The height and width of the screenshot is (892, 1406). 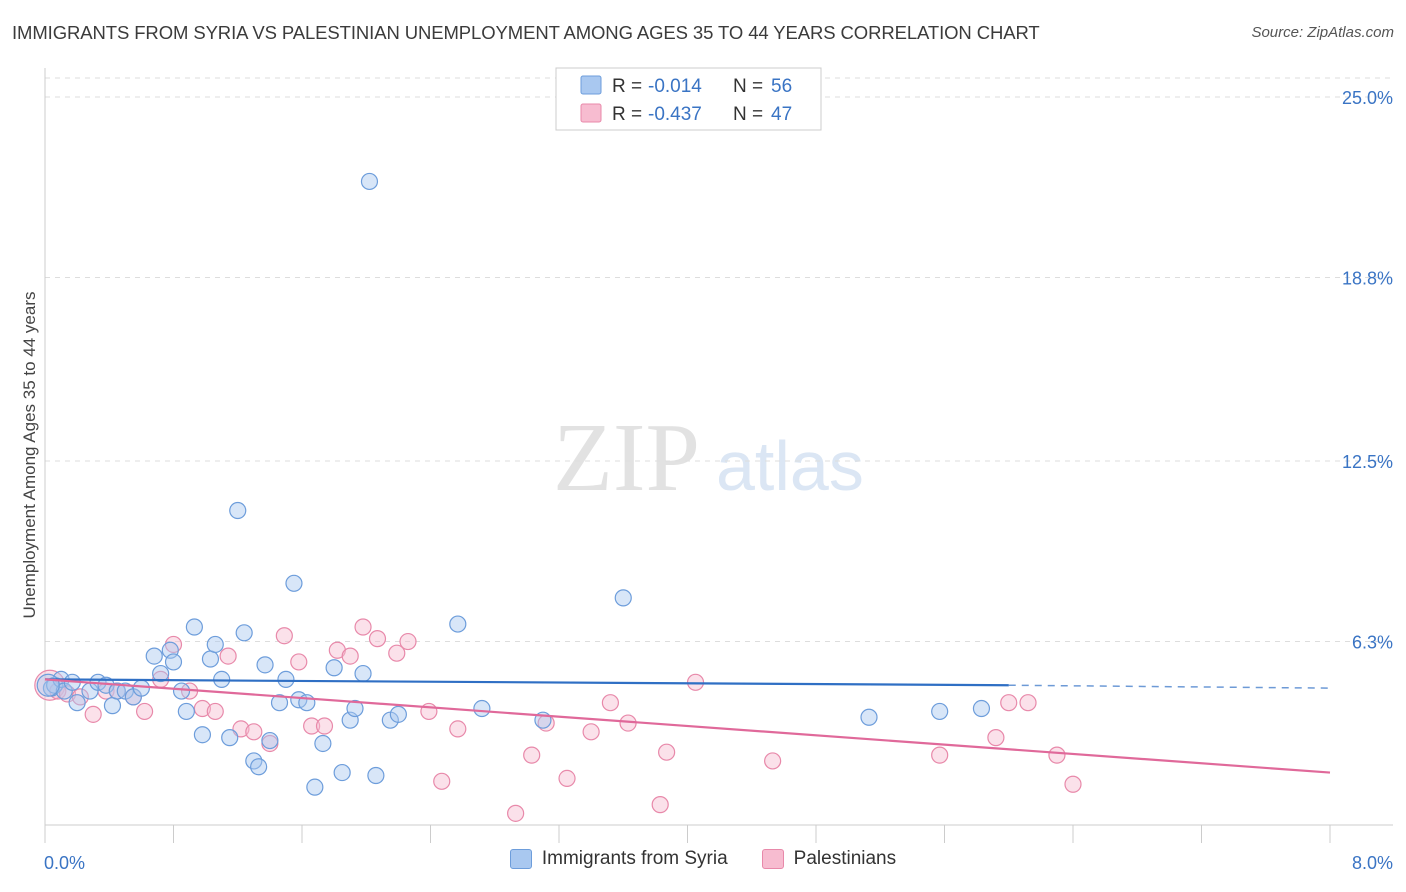 I want to click on x-tick-label: 8.0%, so click(x=1372, y=863).